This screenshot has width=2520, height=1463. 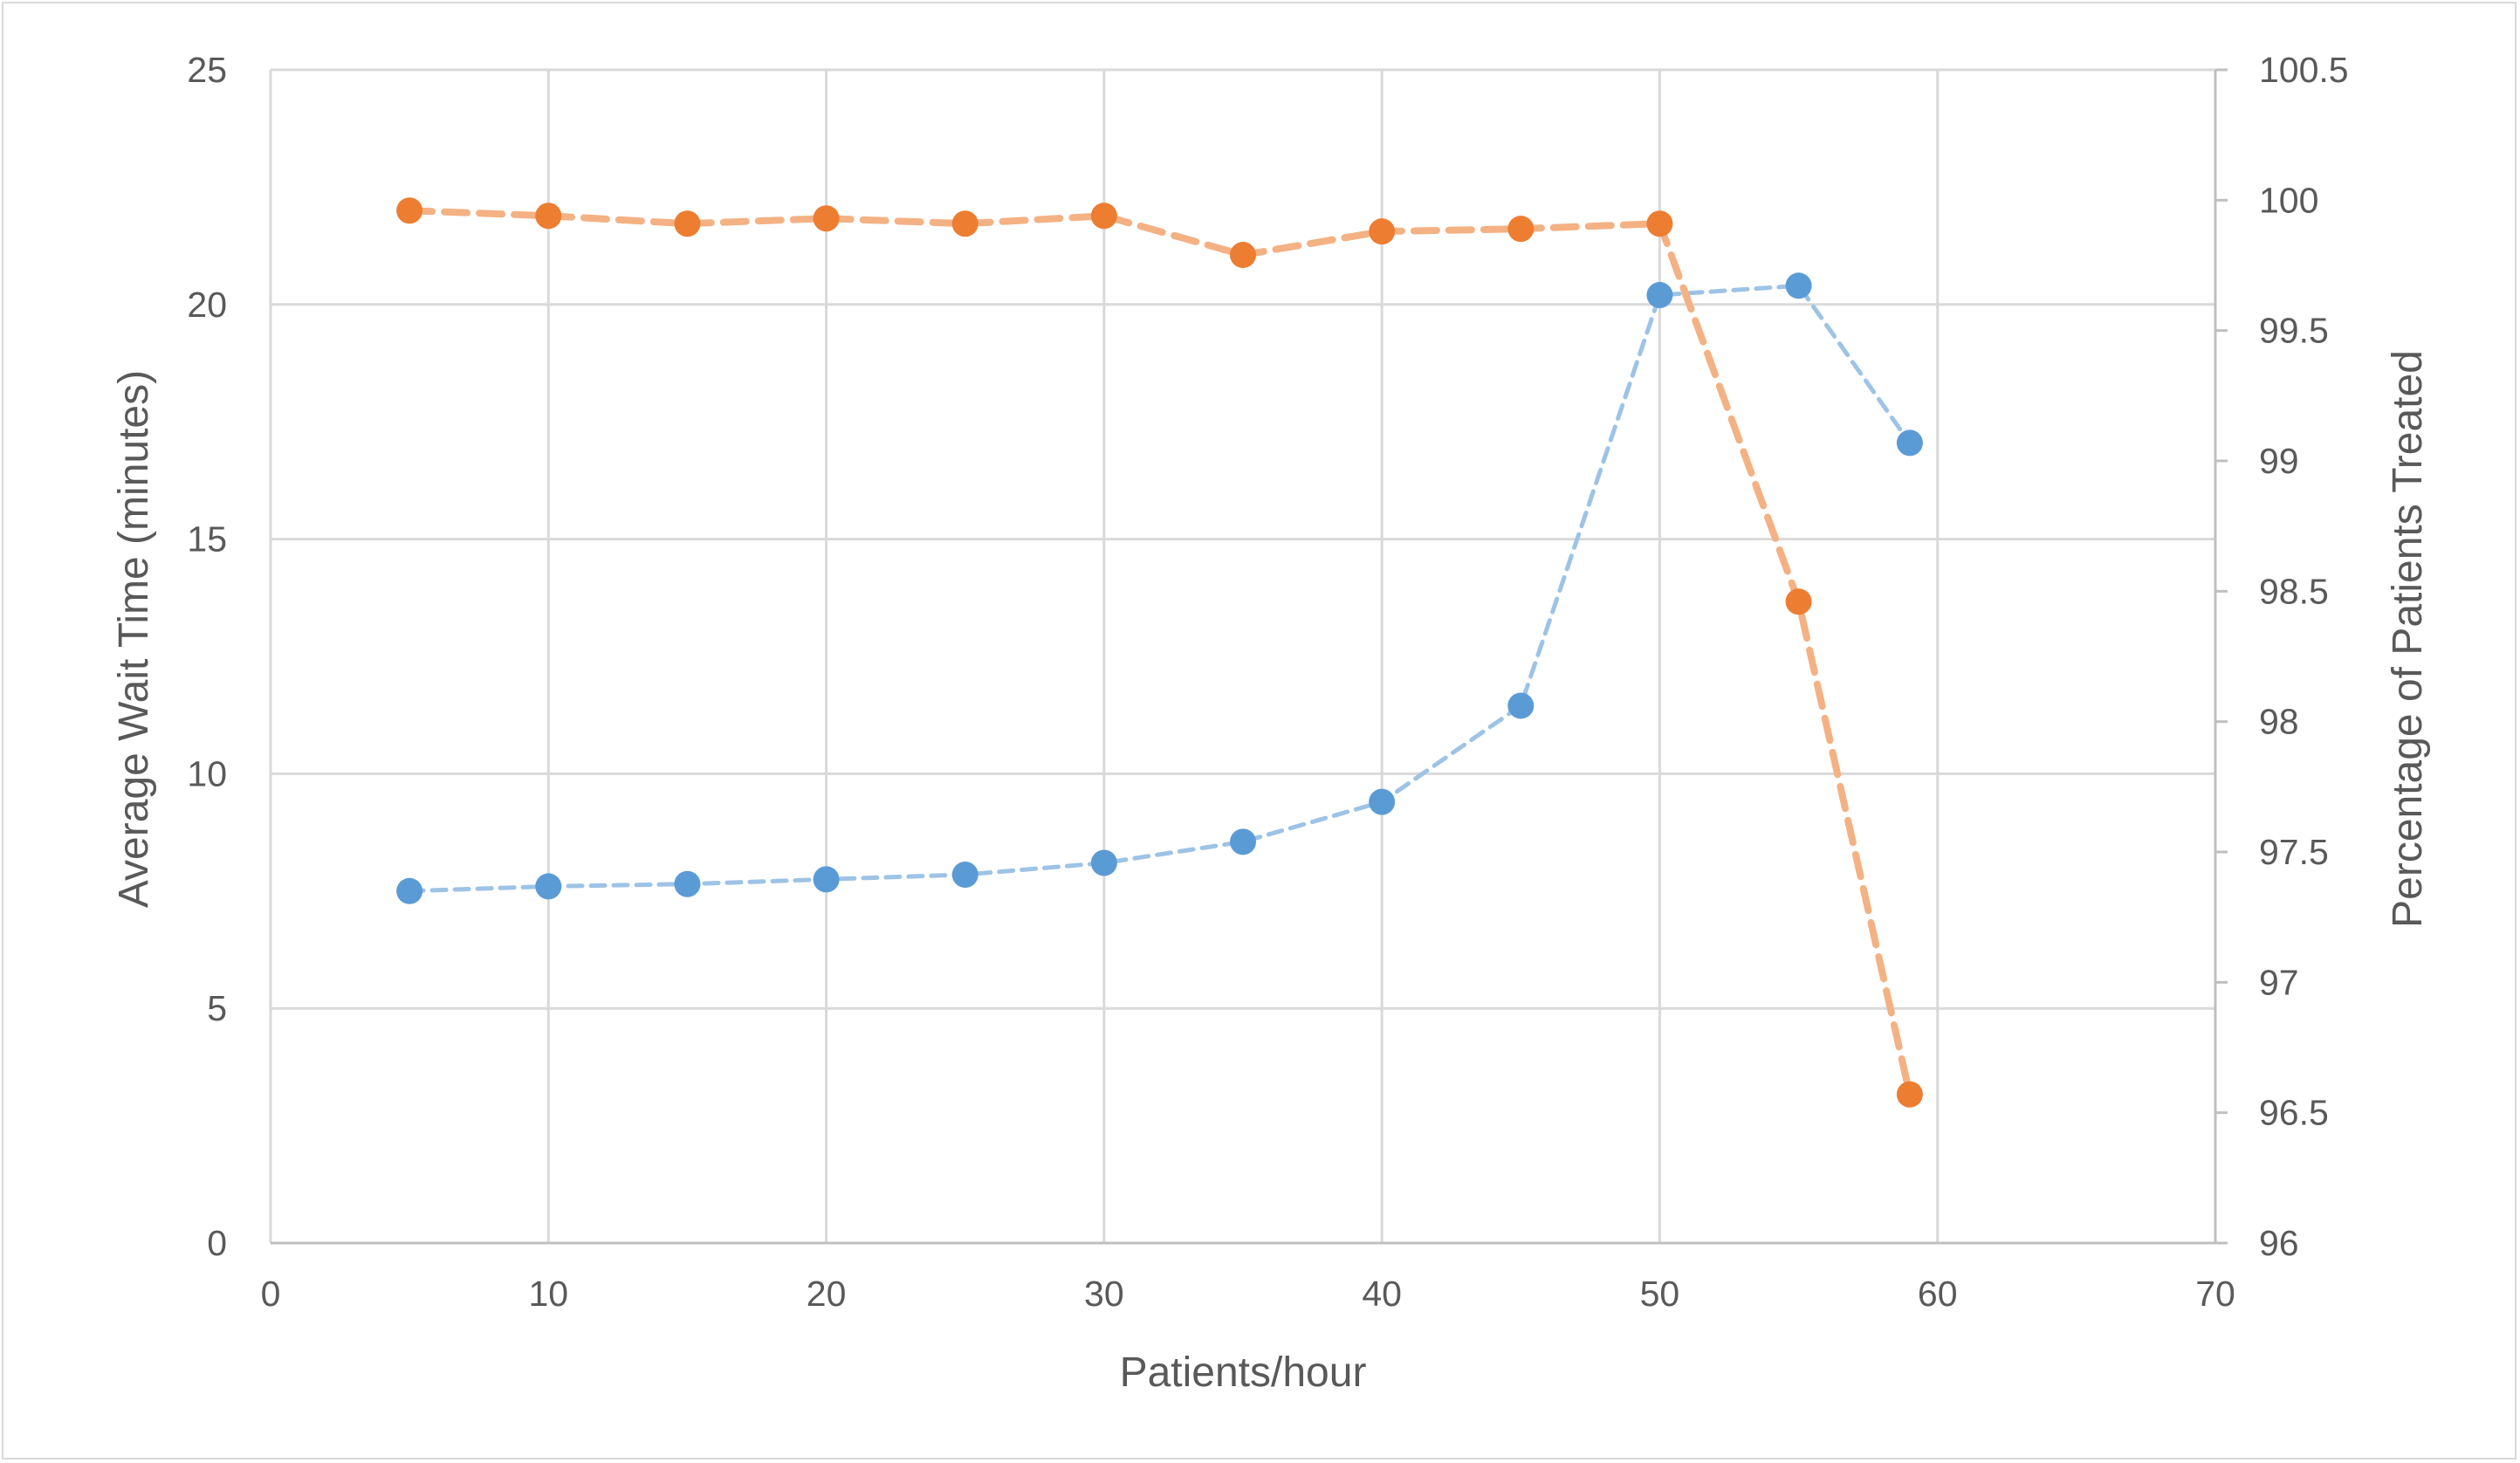 I want to click on y-tick-label: 5, so click(x=217, y=1008).